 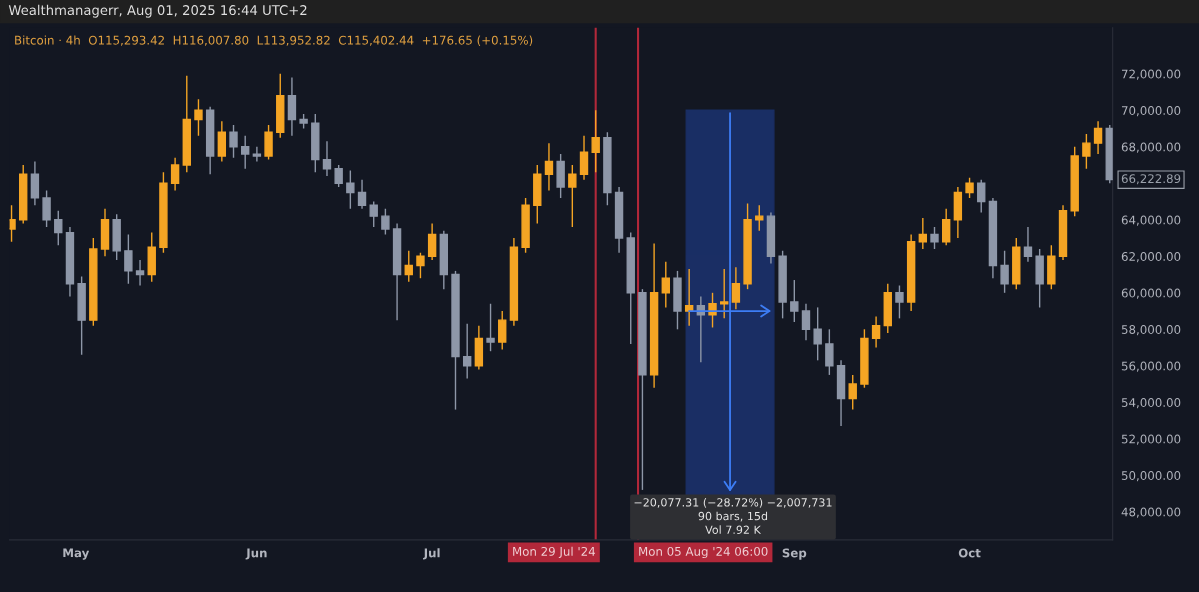 What do you see at coordinates (157, 11) in the screenshot?
I see `chart-title: Wealthmanagerr, Aug 01, 2025 16:44 UTC+2` at bounding box center [157, 11].